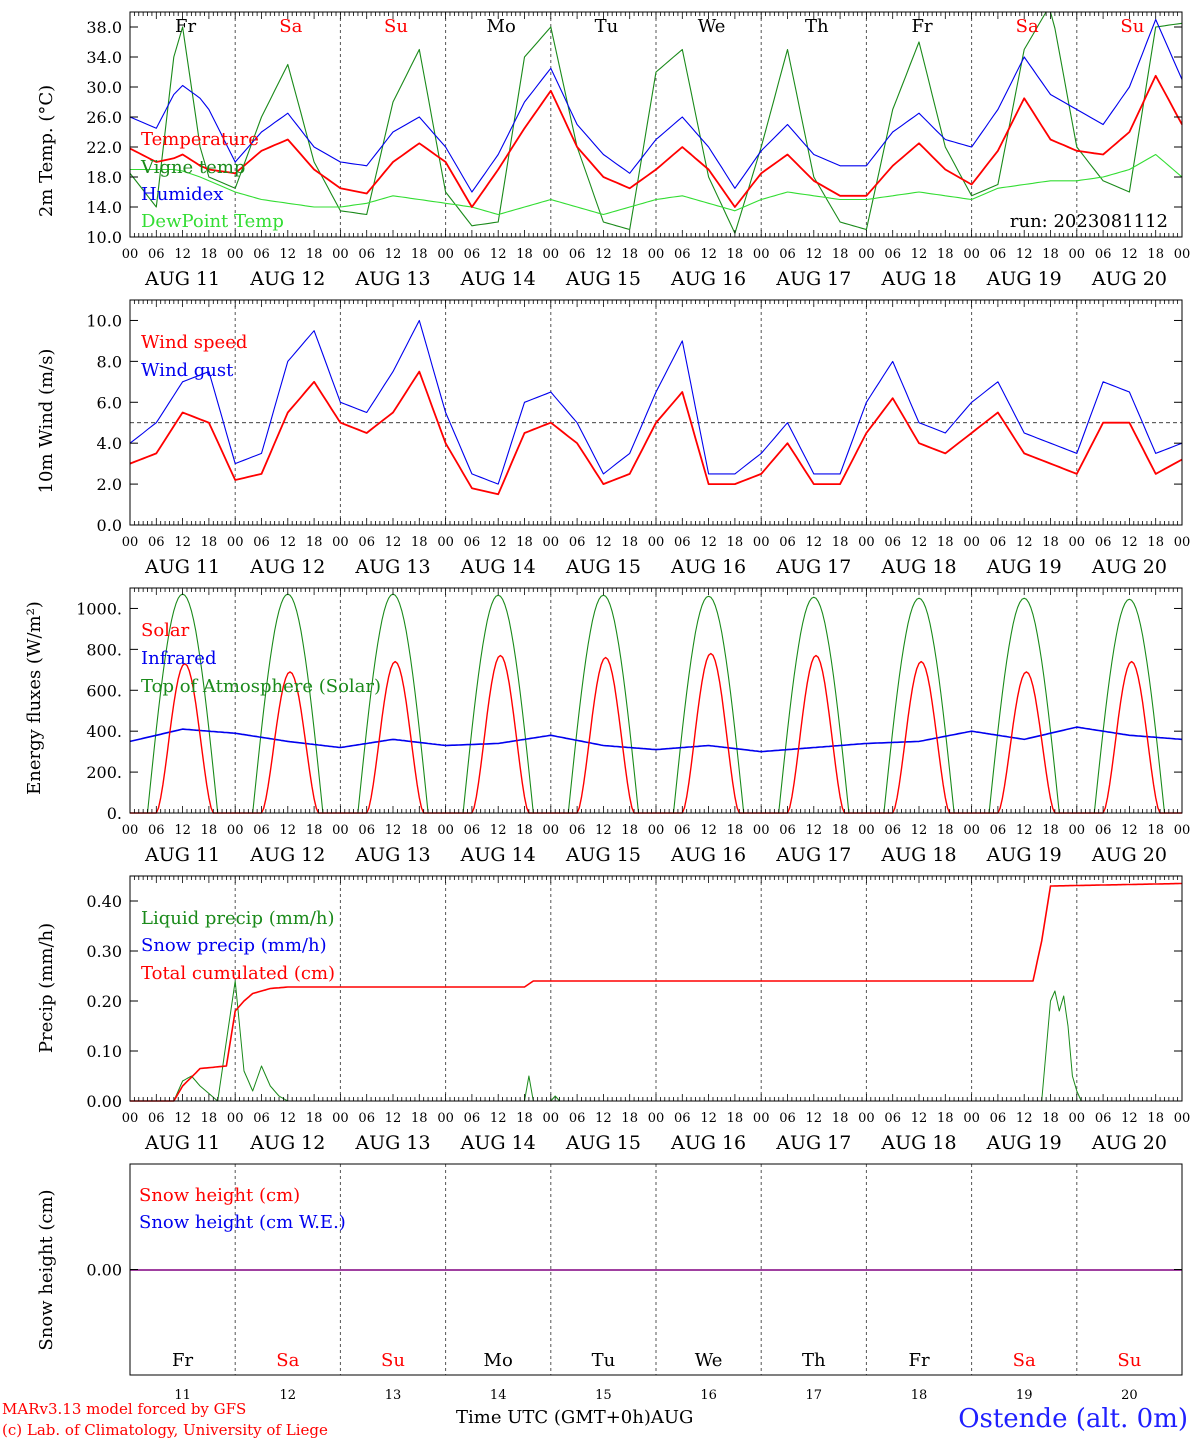 The height and width of the screenshot is (1440, 1194). I want to click on day-number: 16, so click(708, 1395).